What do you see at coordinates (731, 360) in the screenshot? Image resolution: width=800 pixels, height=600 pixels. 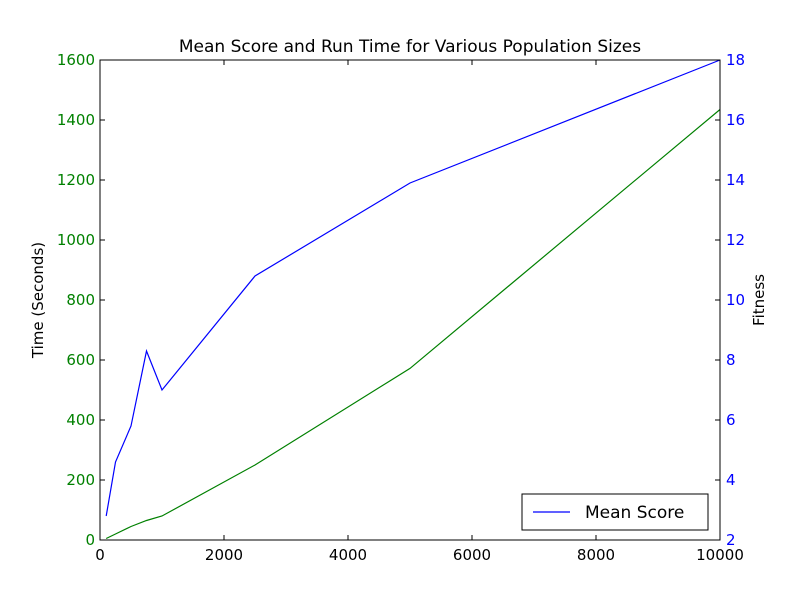 I see `y2-tick-label: 8` at bounding box center [731, 360].